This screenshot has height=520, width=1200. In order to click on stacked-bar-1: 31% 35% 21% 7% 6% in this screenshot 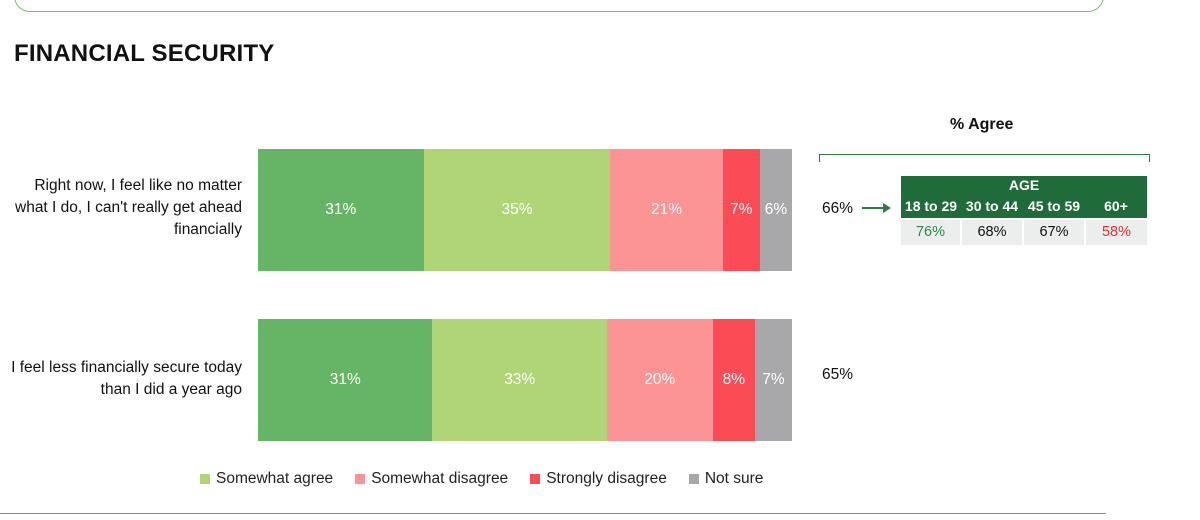, I will do `click(525, 210)`.